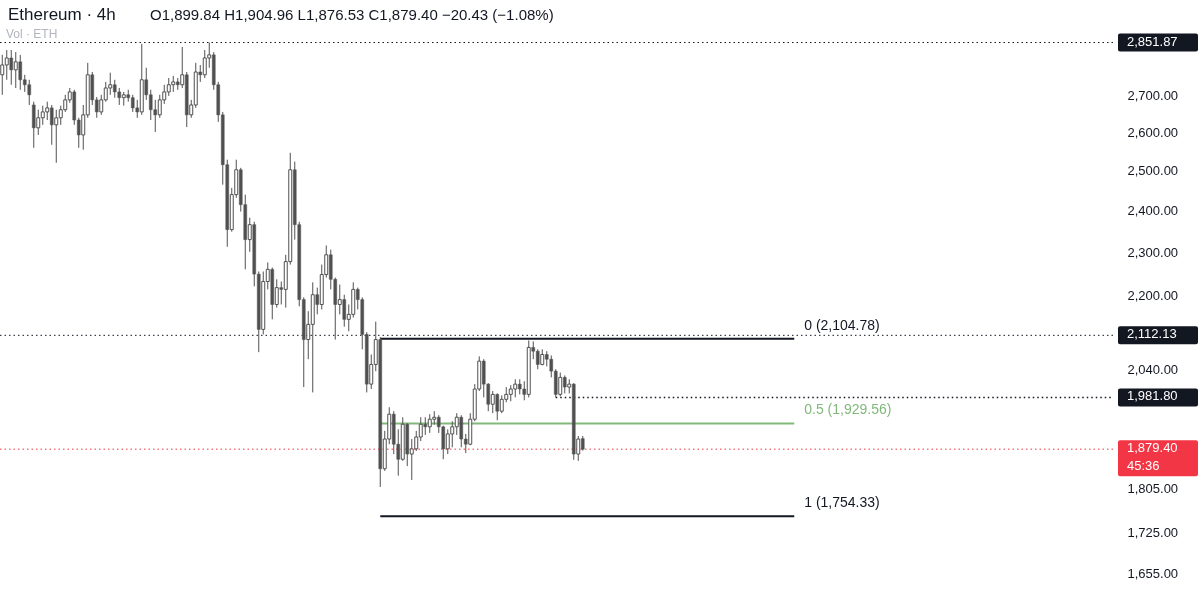  Describe the element at coordinates (1153, 296) in the screenshot. I see `y-tick-label: 2,200.00` at that location.